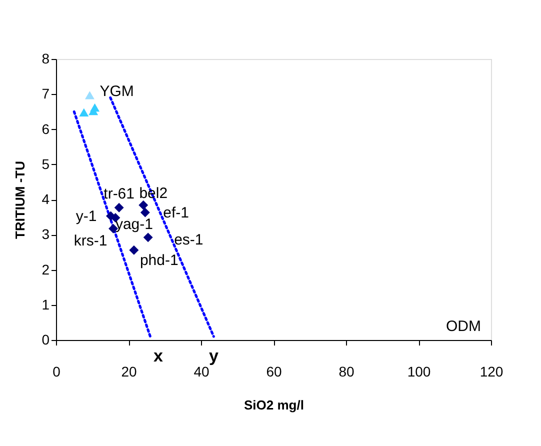  Describe the element at coordinates (419, 372) in the screenshot. I see `x-tick-label: 100` at that location.